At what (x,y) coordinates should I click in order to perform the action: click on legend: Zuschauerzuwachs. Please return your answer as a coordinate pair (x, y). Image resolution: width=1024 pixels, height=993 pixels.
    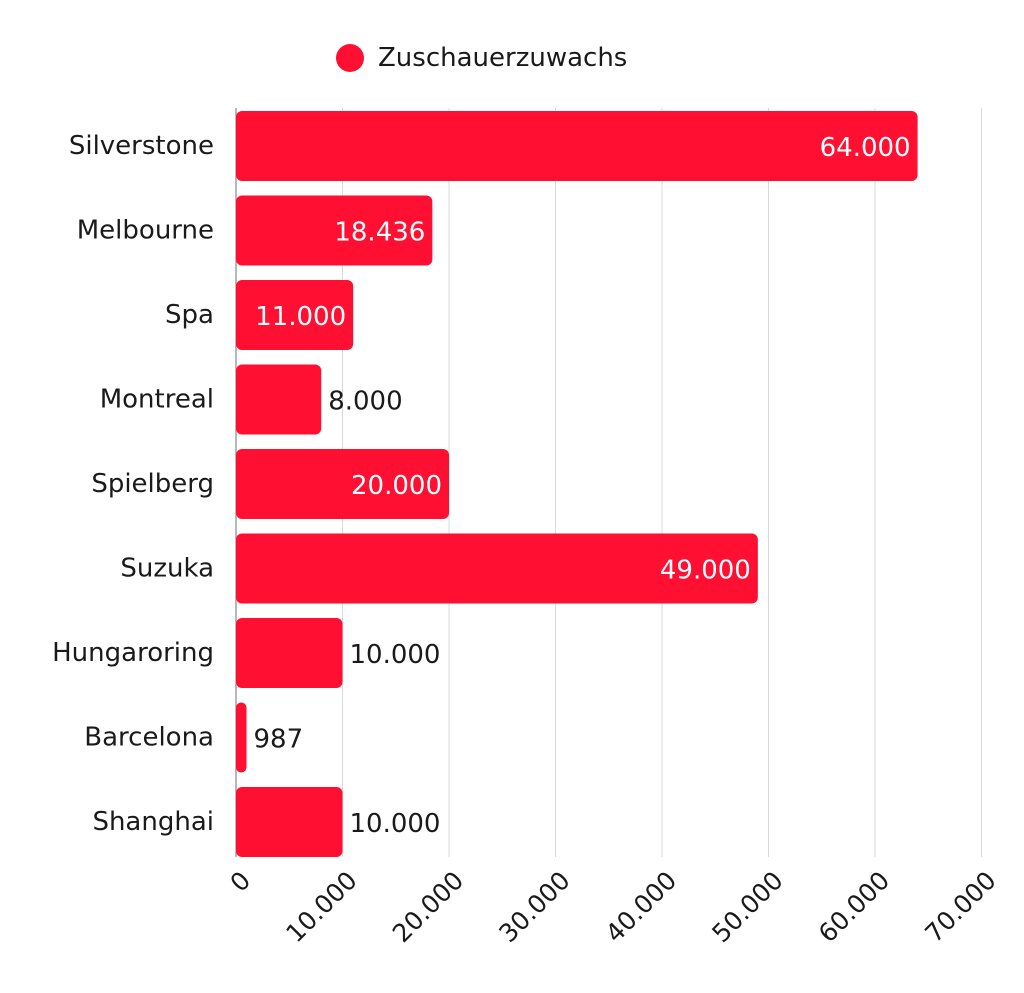
    Looking at the image, I should click on (481, 58).